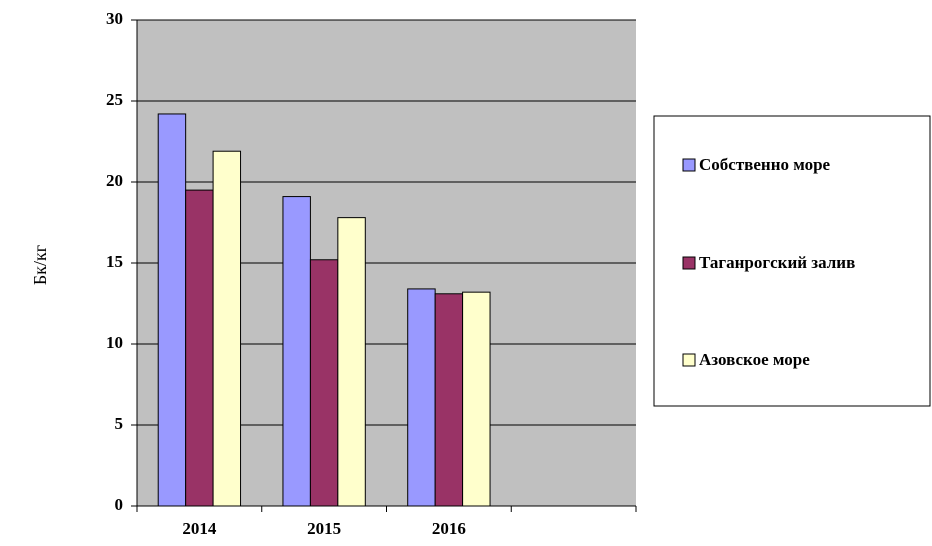  I want to click on y-axis-ticks: 0 5 10 15 20 25 30, so click(121, 261).